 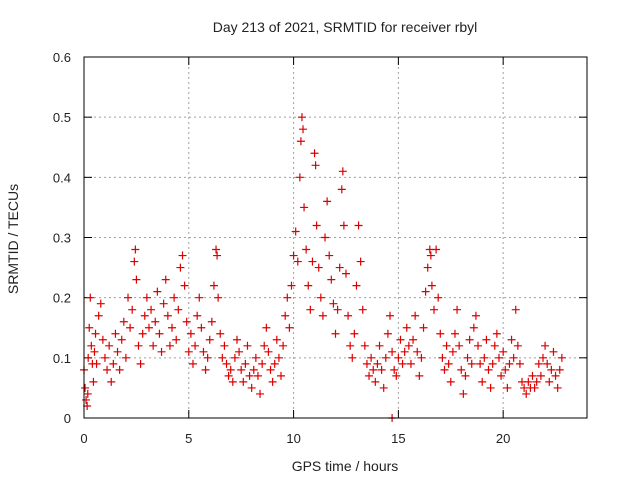 What do you see at coordinates (62, 238) in the screenshot?
I see `y-tick-label: 0.3` at bounding box center [62, 238].